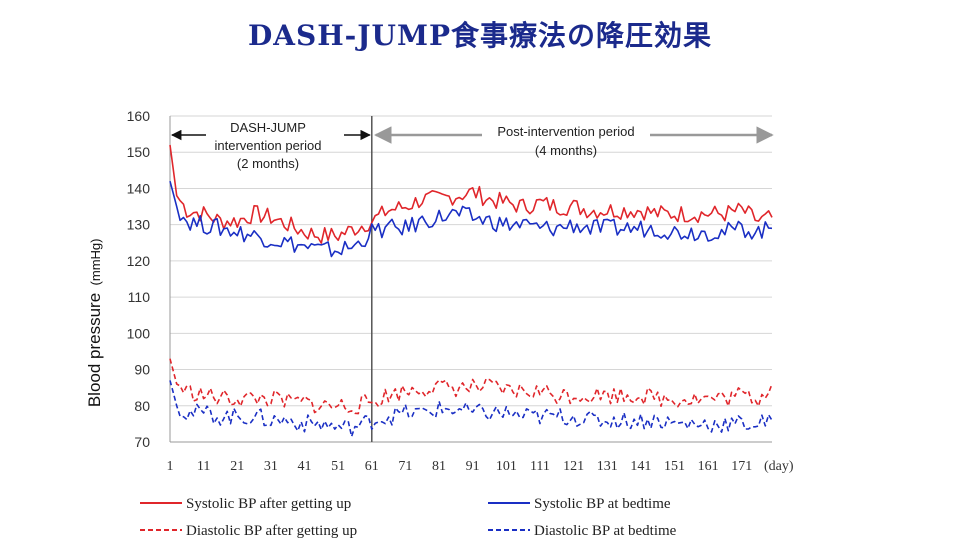 The width and height of the screenshot is (960, 554). I want to click on x-tick-label: 11, so click(203, 466).